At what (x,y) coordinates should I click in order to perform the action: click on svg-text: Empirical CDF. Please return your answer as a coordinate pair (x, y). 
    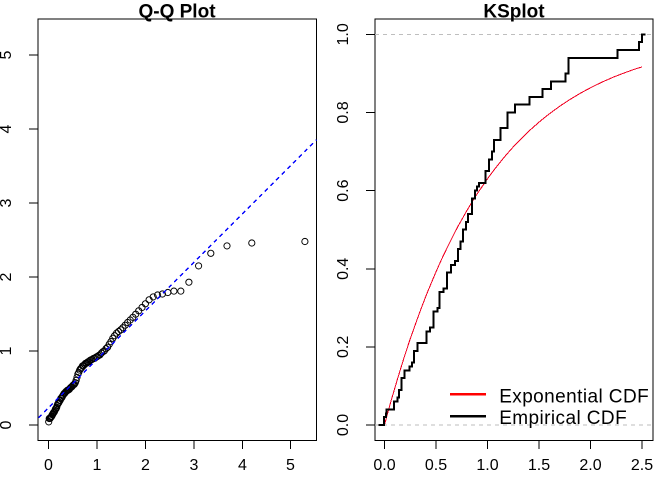
    Looking at the image, I should click on (563, 418).